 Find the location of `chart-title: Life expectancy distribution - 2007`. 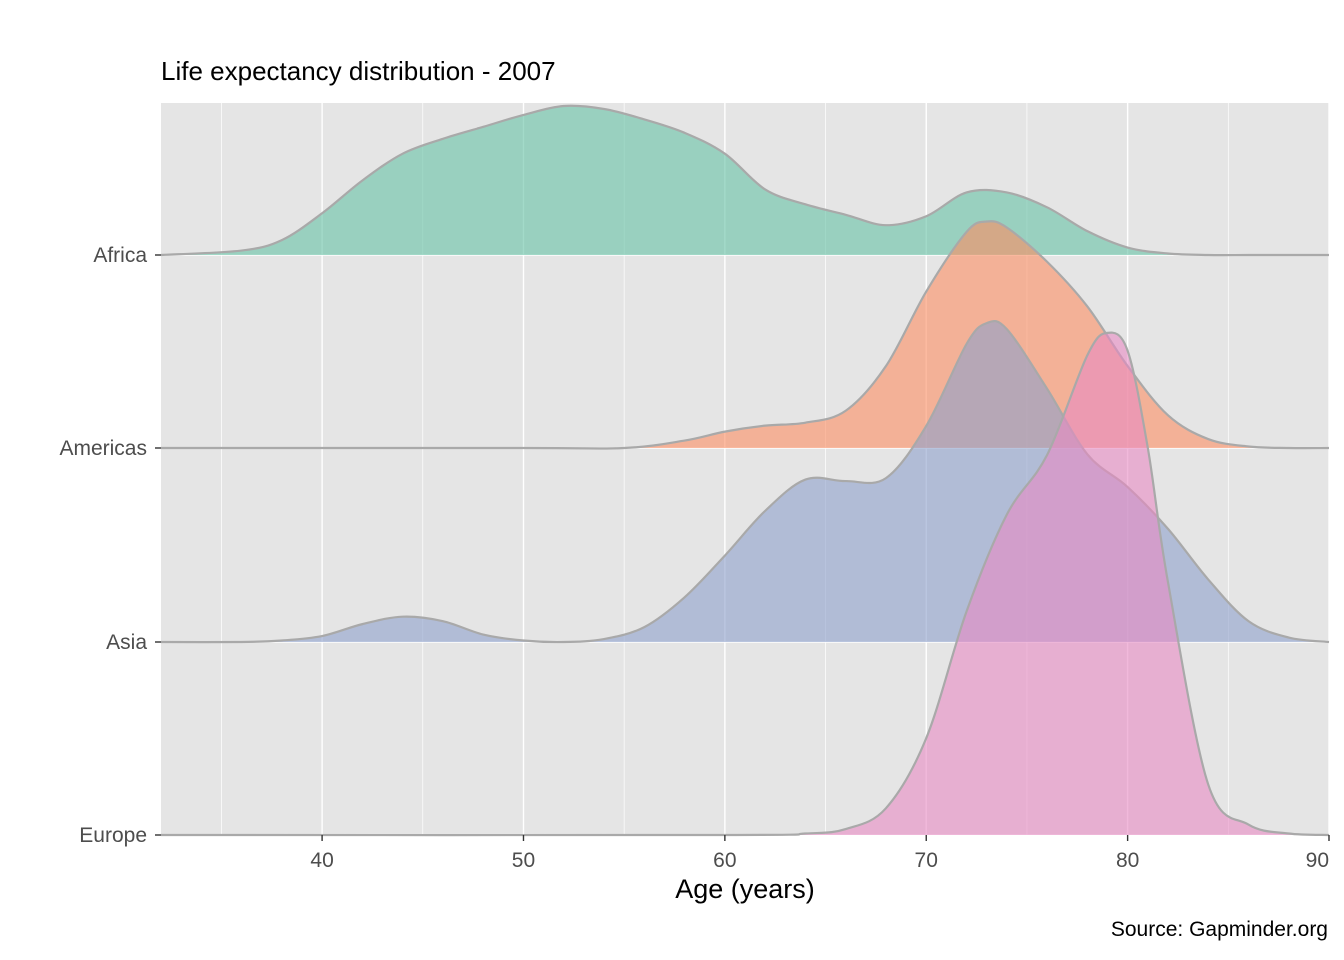

chart-title: Life expectancy distribution - 2007 is located at coordinates (358, 71).